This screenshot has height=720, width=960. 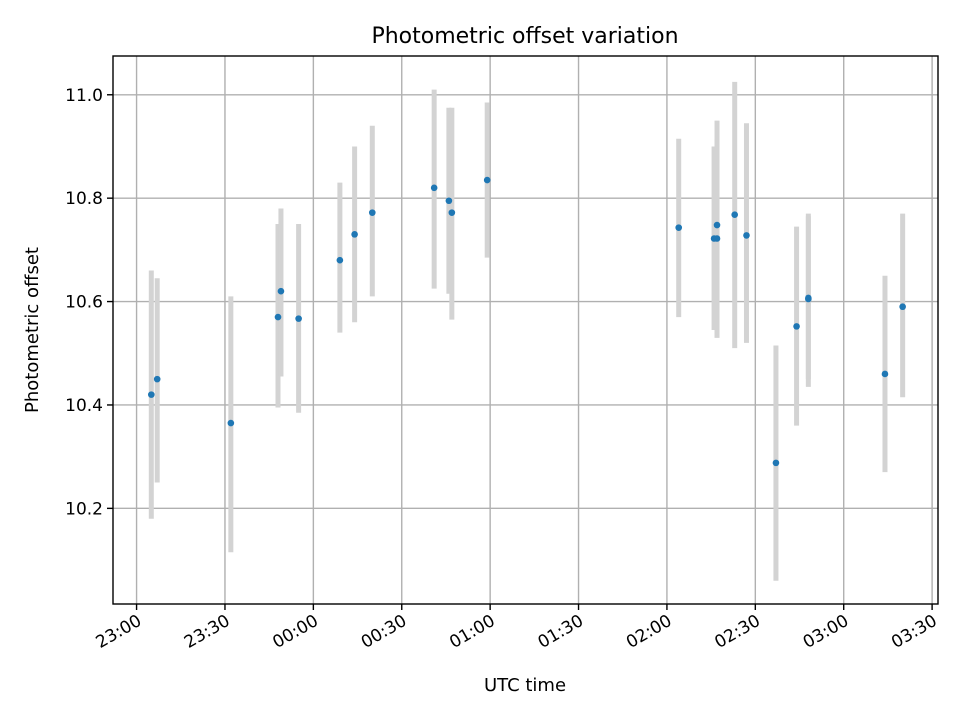 What do you see at coordinates (207, 632) in the screenshot?
I see `x-tick-label: 23:30` at bounding box center [207, 632].